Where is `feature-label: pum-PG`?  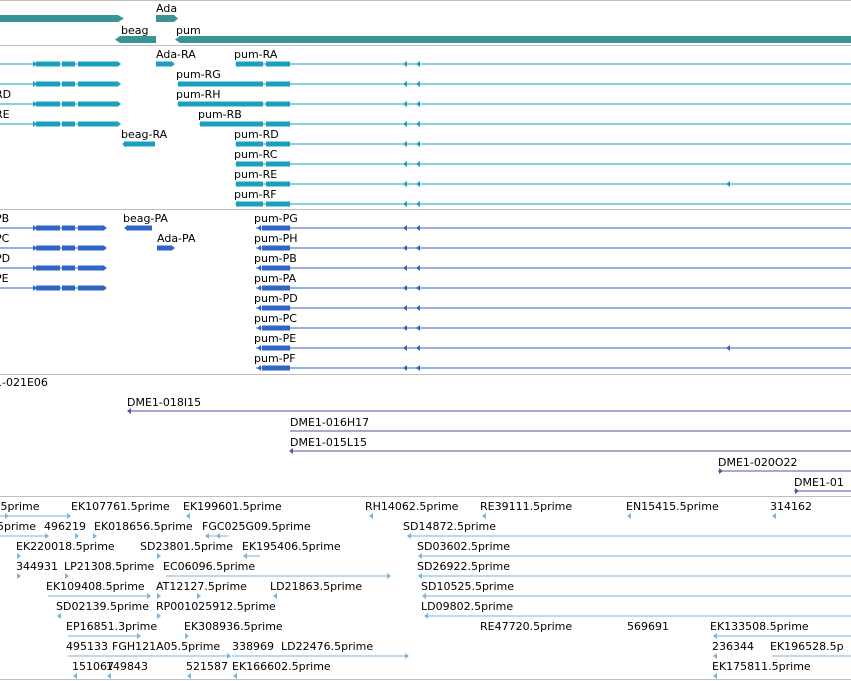 feature-label: pum-PG is located at coordinates (276, 218).